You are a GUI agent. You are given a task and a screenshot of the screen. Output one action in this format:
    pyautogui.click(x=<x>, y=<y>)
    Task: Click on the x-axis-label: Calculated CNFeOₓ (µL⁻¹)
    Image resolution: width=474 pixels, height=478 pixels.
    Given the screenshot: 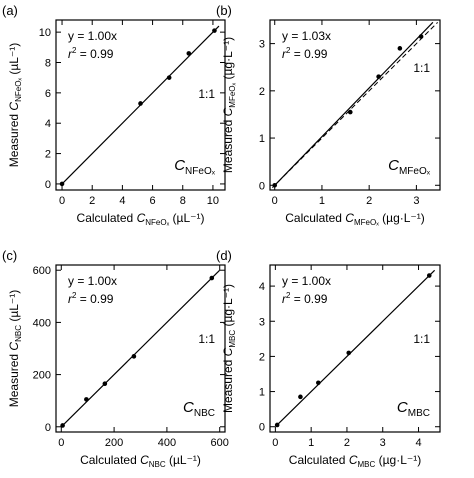 What is the action you would take?
    pyautogui.click(x=141, y=219)
    